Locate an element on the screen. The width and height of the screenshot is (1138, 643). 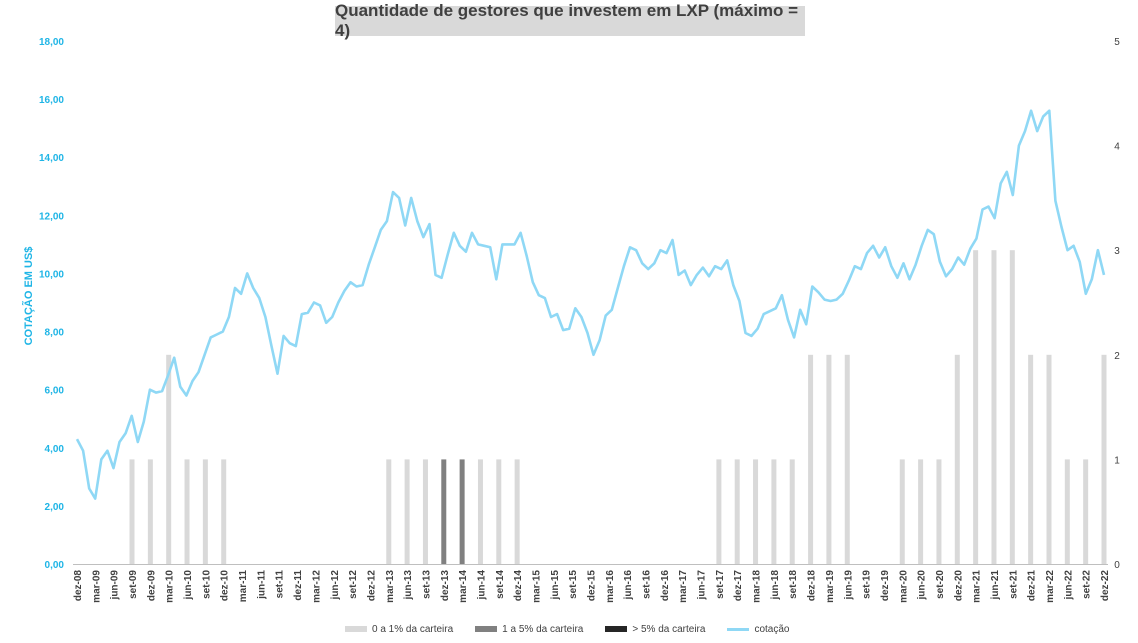
y-right-tick-label: 4 is located at coordinates (1117, 147).